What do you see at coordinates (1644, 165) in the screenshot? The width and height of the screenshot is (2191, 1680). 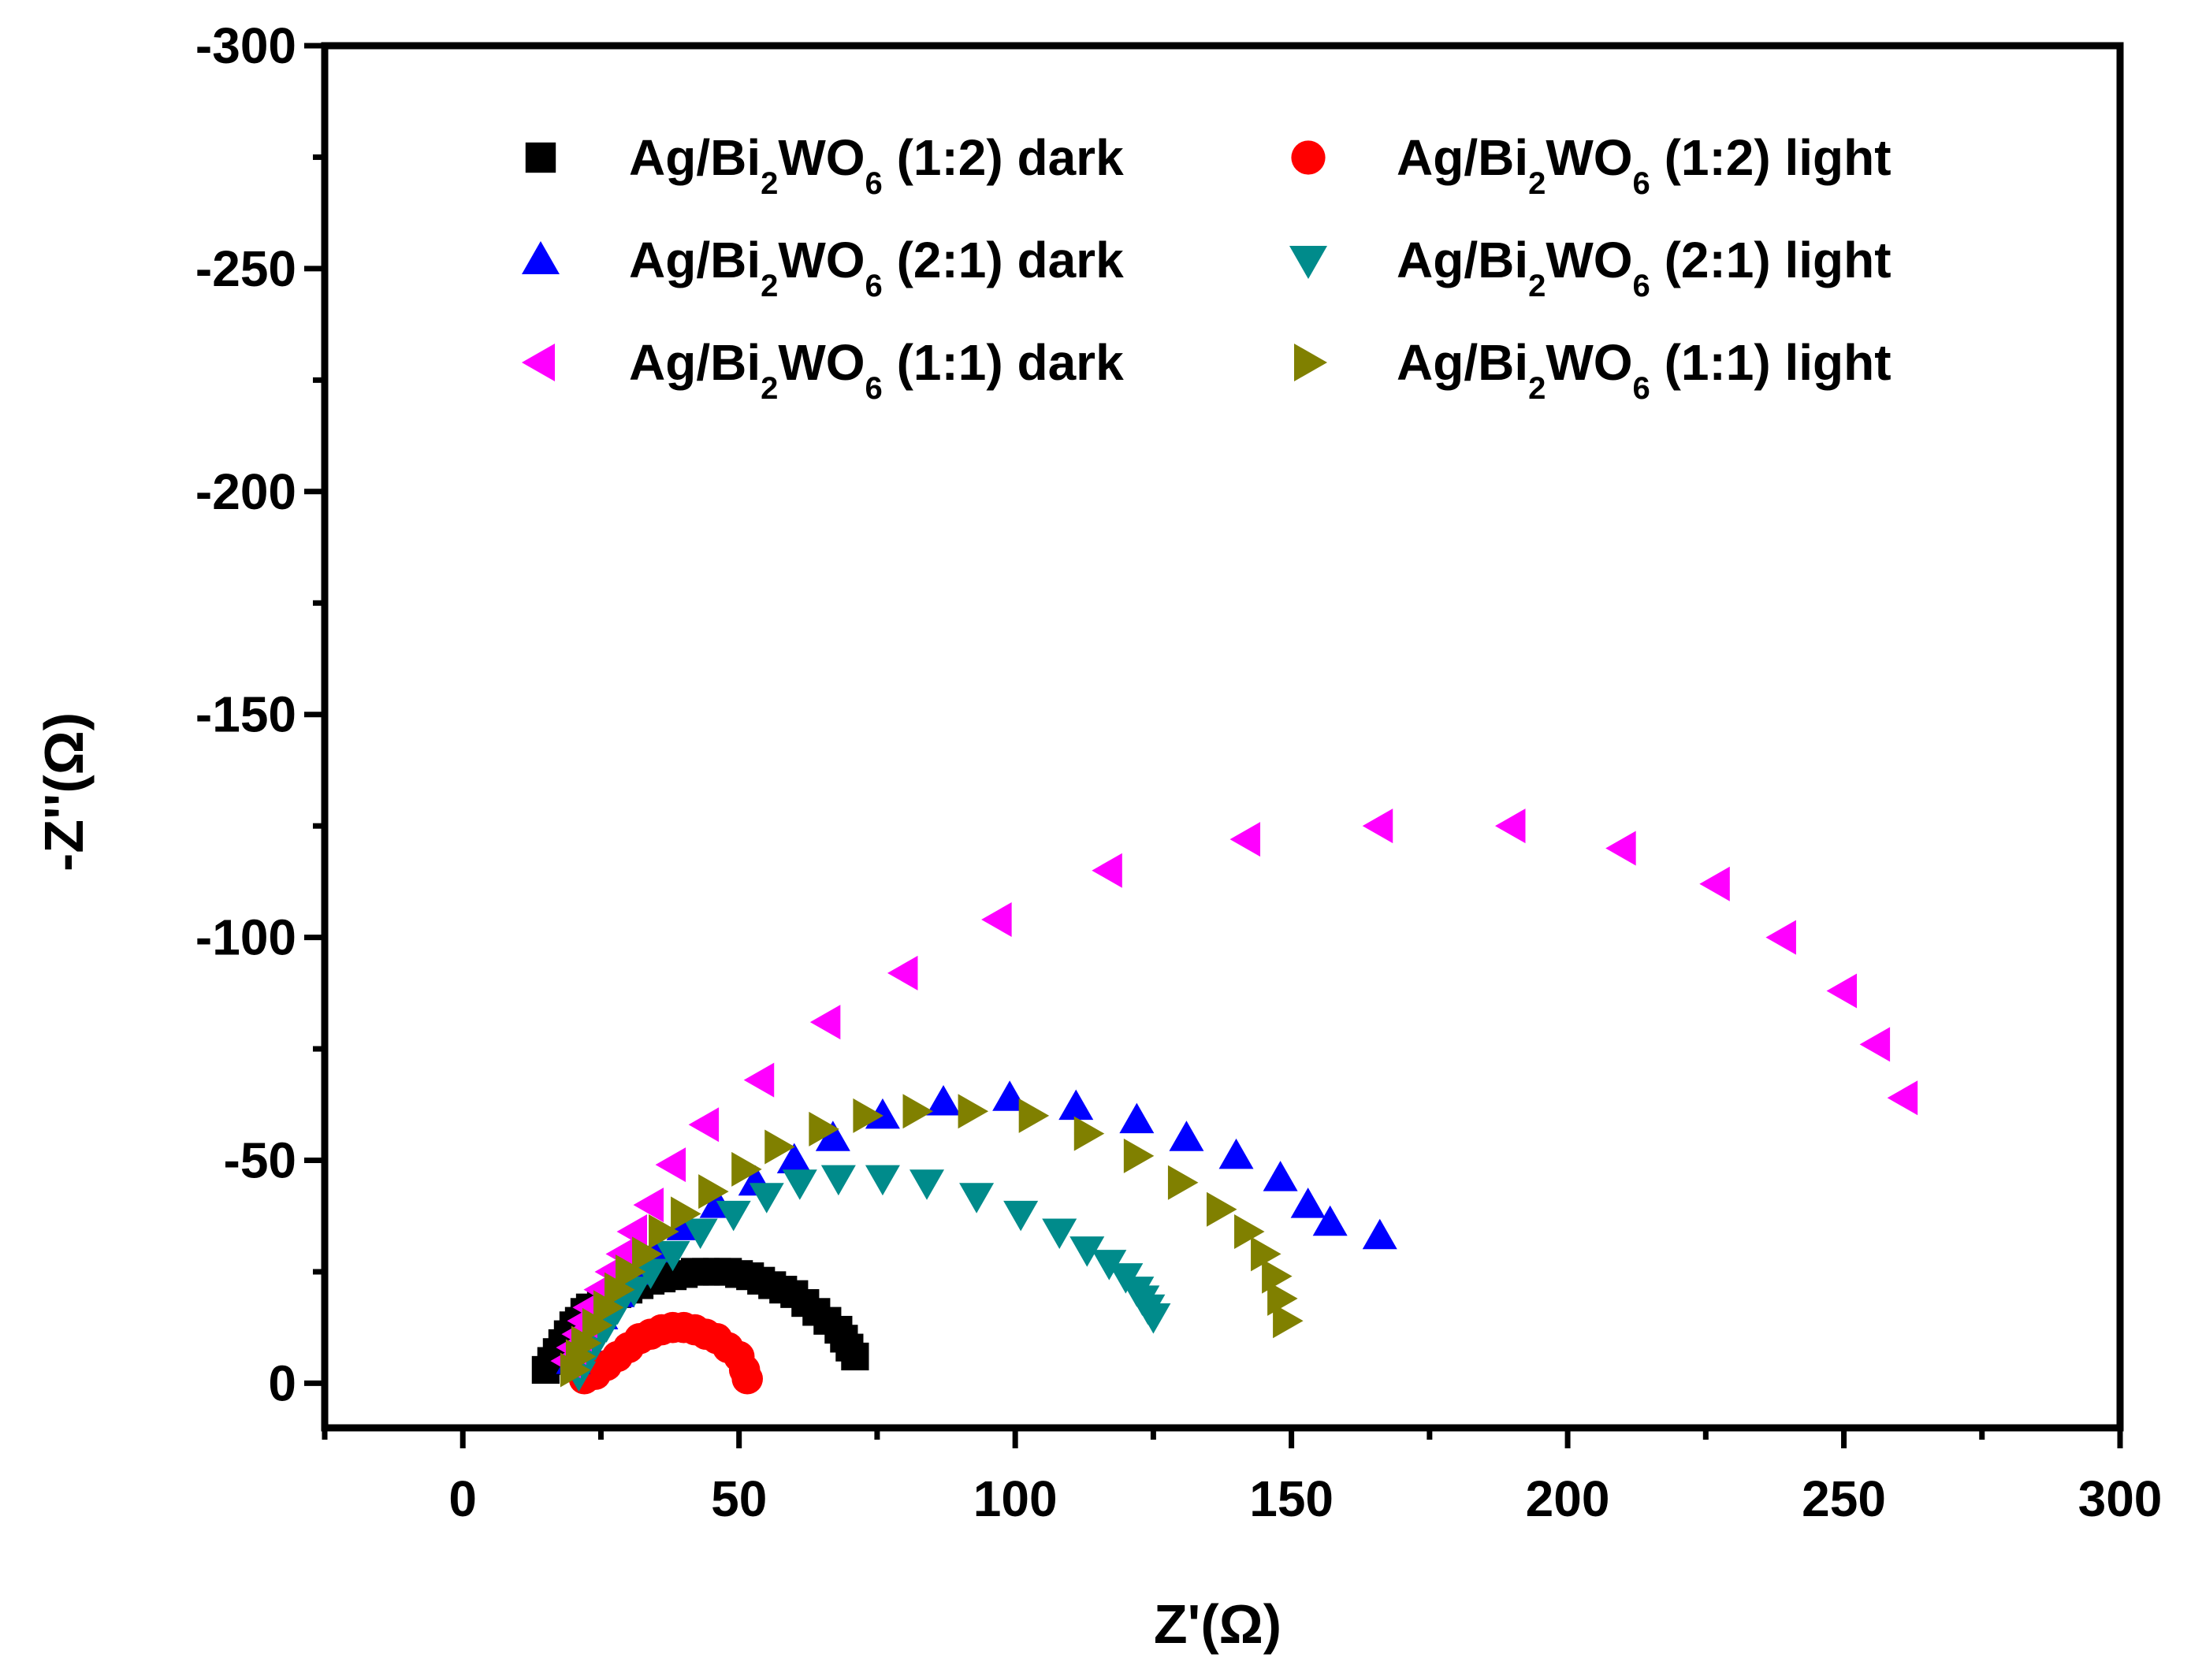 I see `legend-label: Ag/Bi2WO6 (1:2) light` at bounding box center [1644, 165].